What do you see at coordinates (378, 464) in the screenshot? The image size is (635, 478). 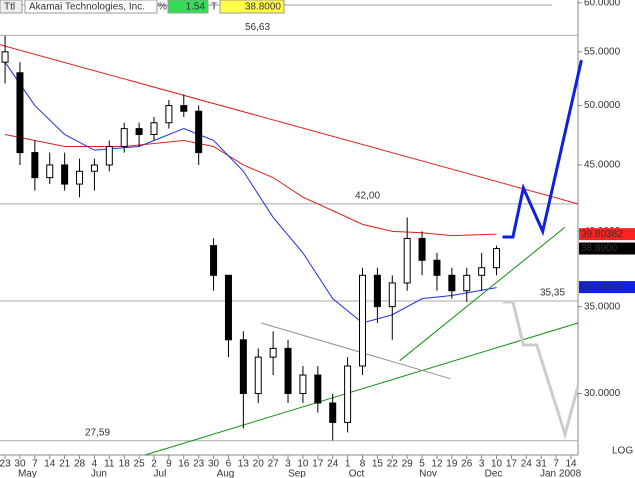 I see `x-tick-label: 15` at bounding box center [378, 464].